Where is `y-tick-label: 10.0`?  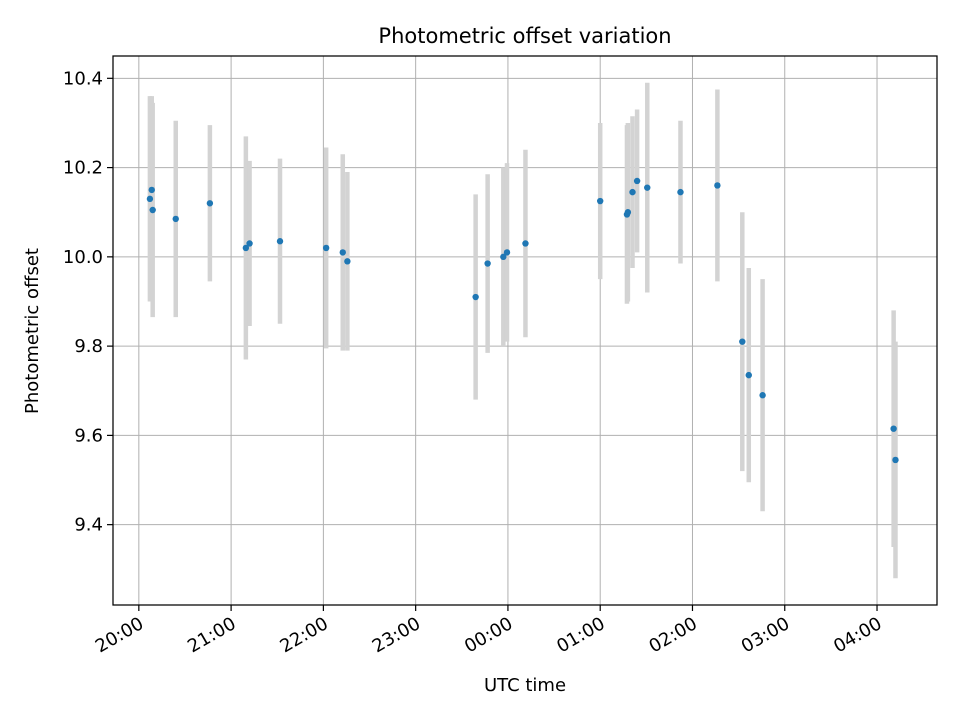 y-tick-label: 10.0 is located at coordinates (83, 257).